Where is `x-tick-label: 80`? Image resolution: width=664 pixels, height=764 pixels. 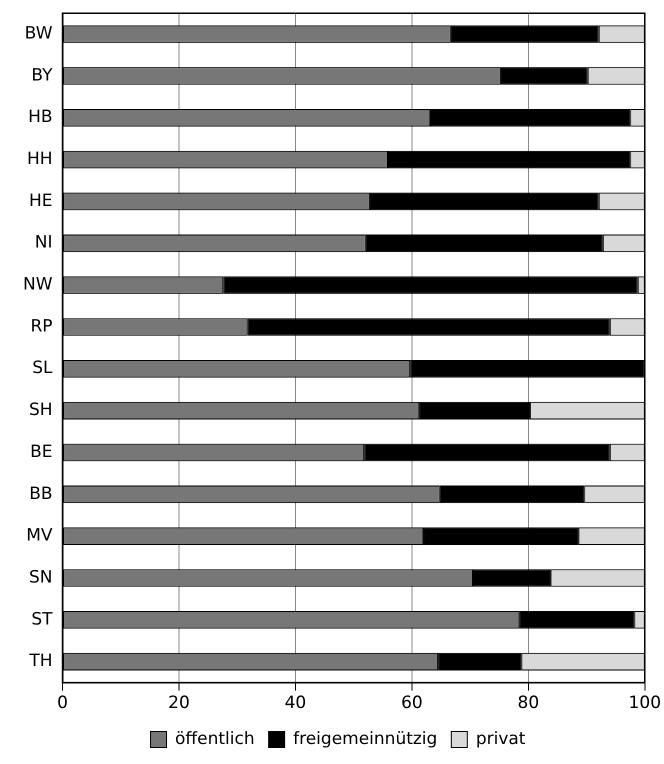
x-tick-label: 80 is located at coordinates (529, 703).